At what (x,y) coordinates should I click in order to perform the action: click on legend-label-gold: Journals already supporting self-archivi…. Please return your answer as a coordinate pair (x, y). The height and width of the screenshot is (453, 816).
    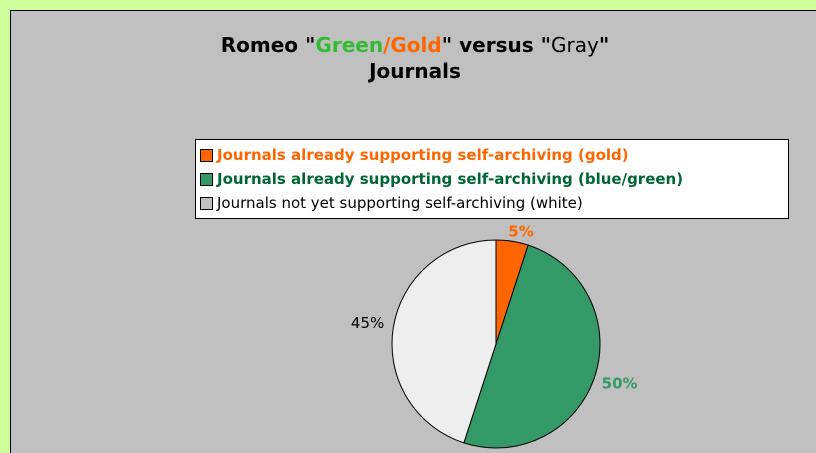
    Looking at the image, I should click on (423, 155).